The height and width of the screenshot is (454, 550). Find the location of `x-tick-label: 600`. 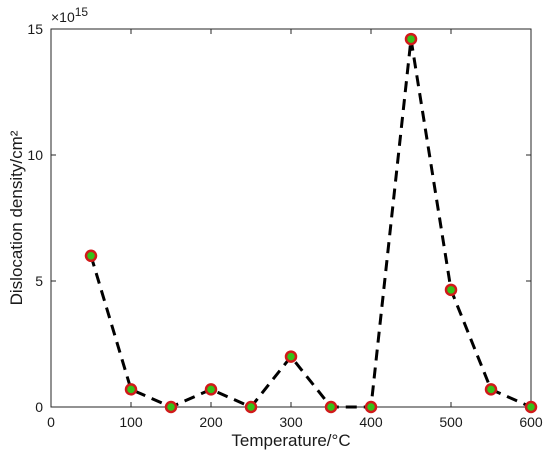

x-tick-label: 600 is located at coordinates (531, 422).